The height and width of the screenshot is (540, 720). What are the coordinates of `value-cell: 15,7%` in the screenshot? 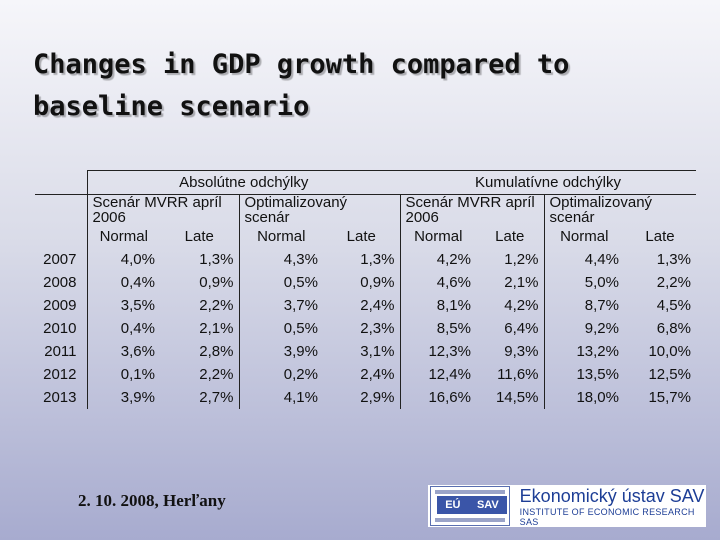 It's located at (669, 397).